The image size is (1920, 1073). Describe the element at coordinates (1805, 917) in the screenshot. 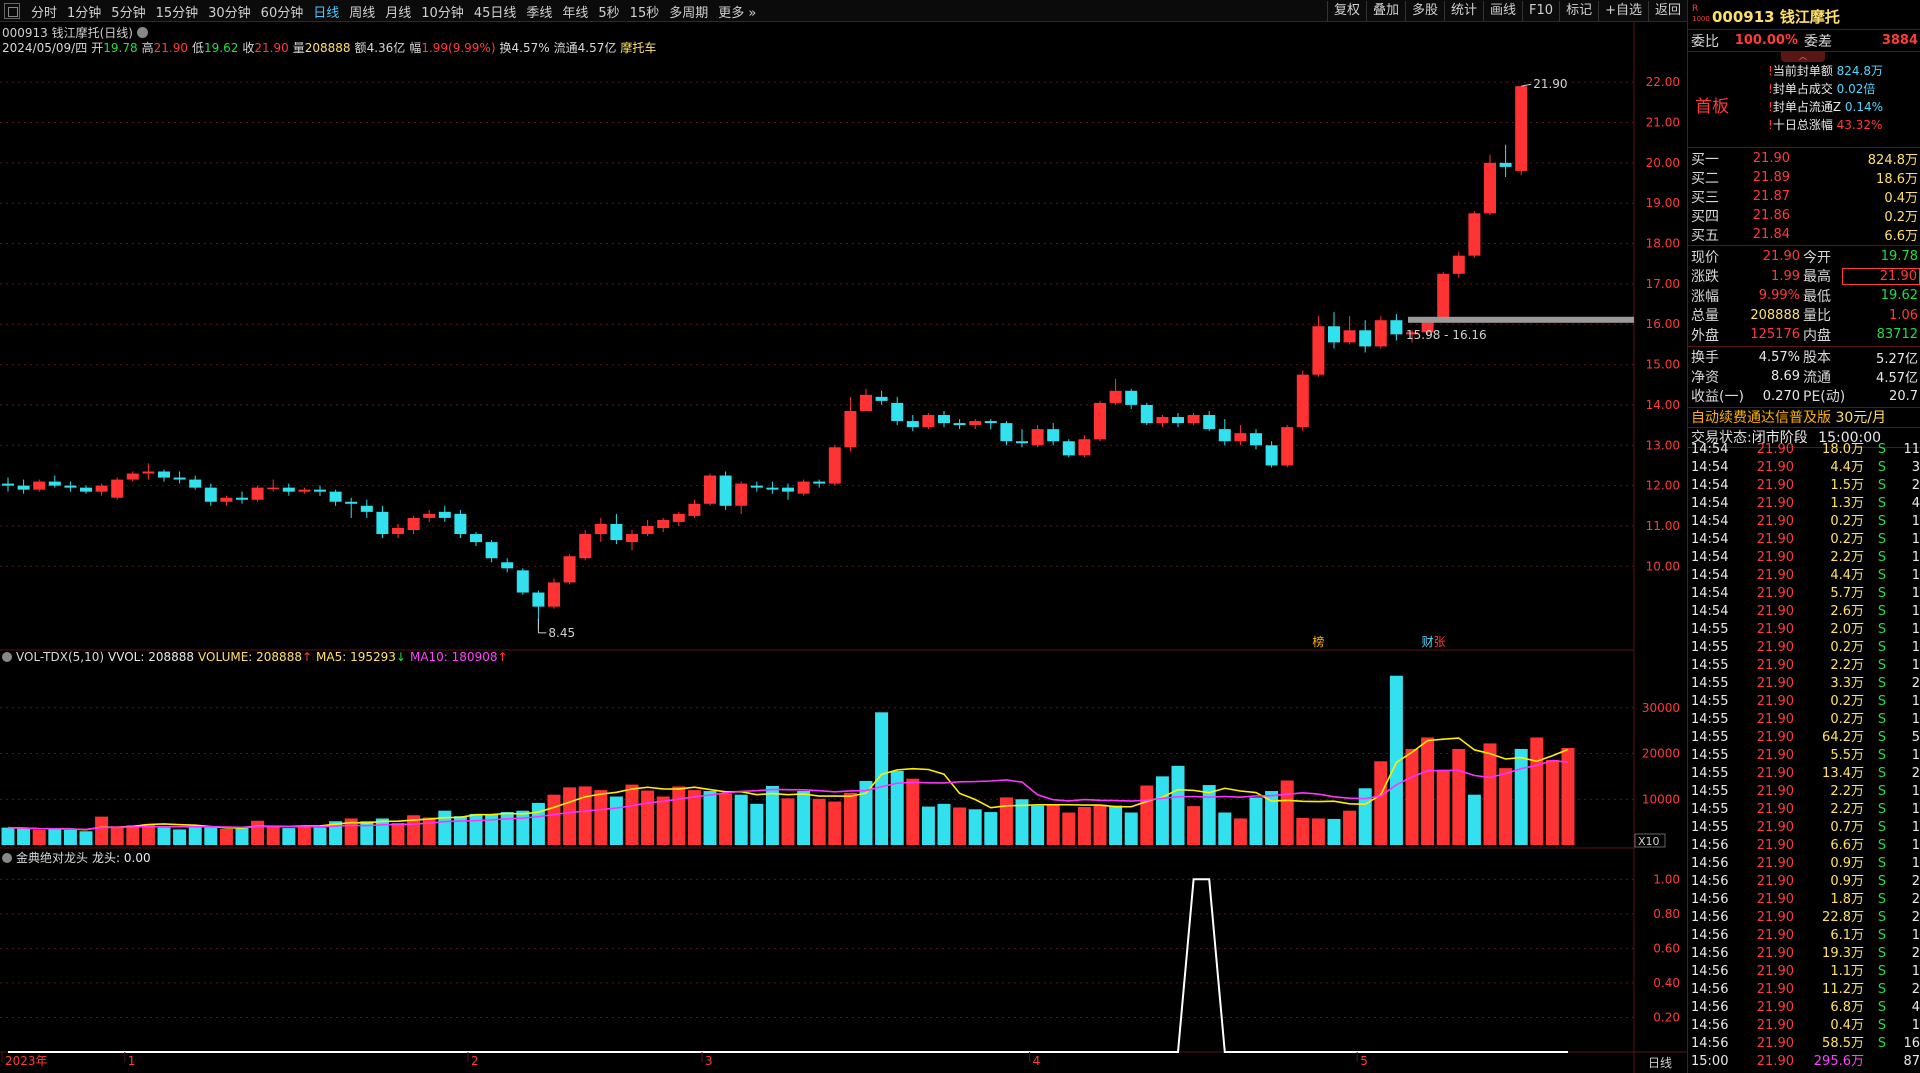

I see `tick-row: 14:56 21.90 22.8万 S 2` at that location.